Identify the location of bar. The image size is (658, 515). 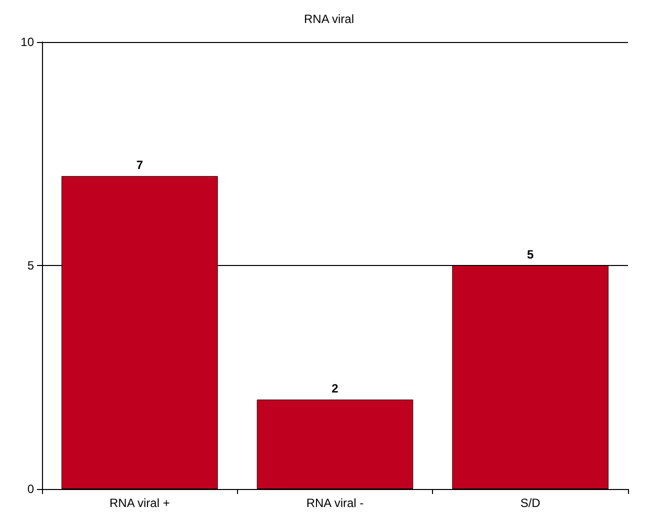
(335, 444).